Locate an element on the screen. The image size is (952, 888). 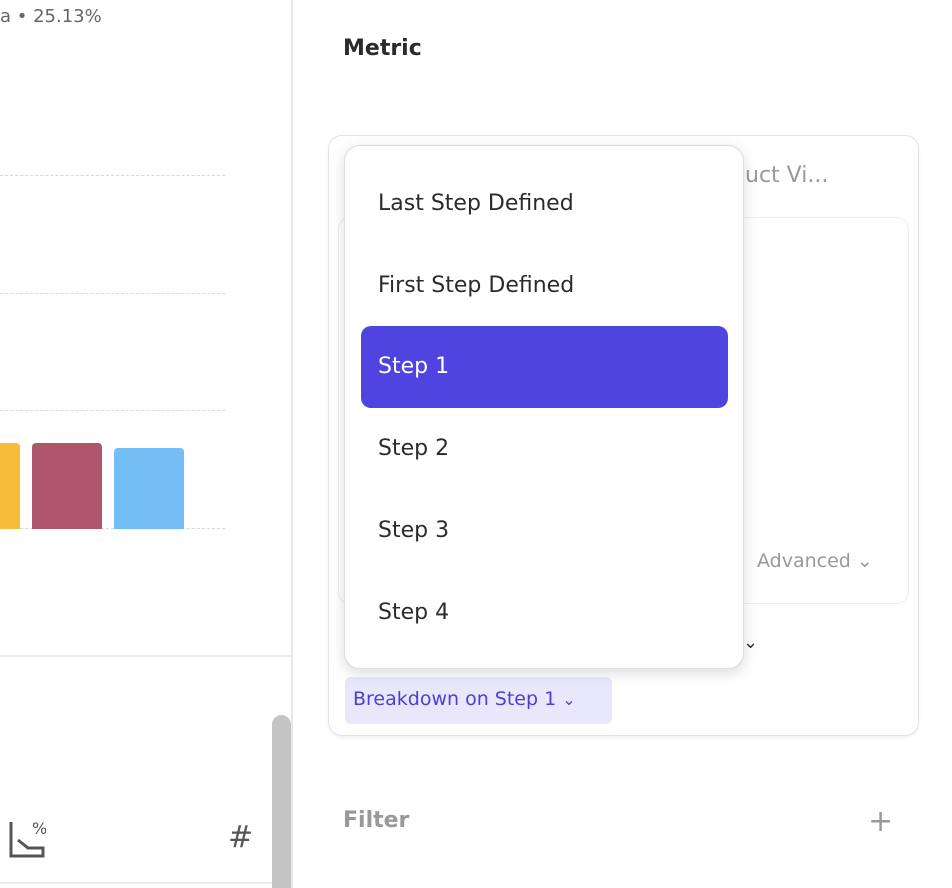
menu-item-step-4: Step 4 is located at coordinates (414, 612).